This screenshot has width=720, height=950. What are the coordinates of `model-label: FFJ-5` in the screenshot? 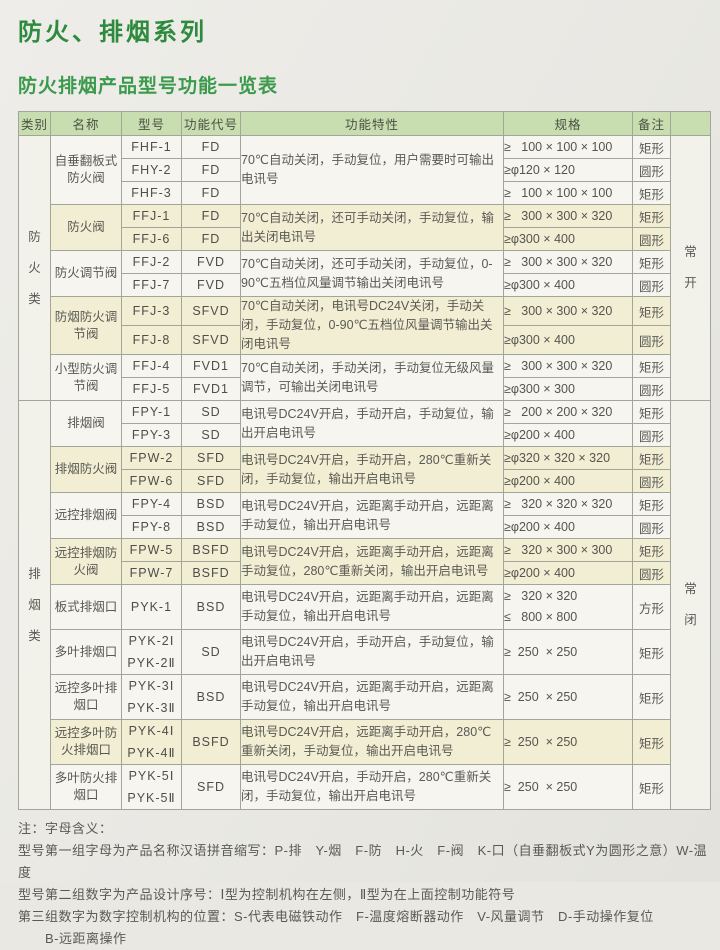 It's located at (151, 389).